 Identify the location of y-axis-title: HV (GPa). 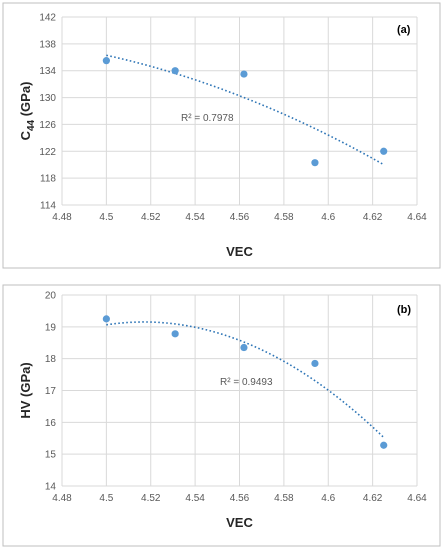
(25, 390).